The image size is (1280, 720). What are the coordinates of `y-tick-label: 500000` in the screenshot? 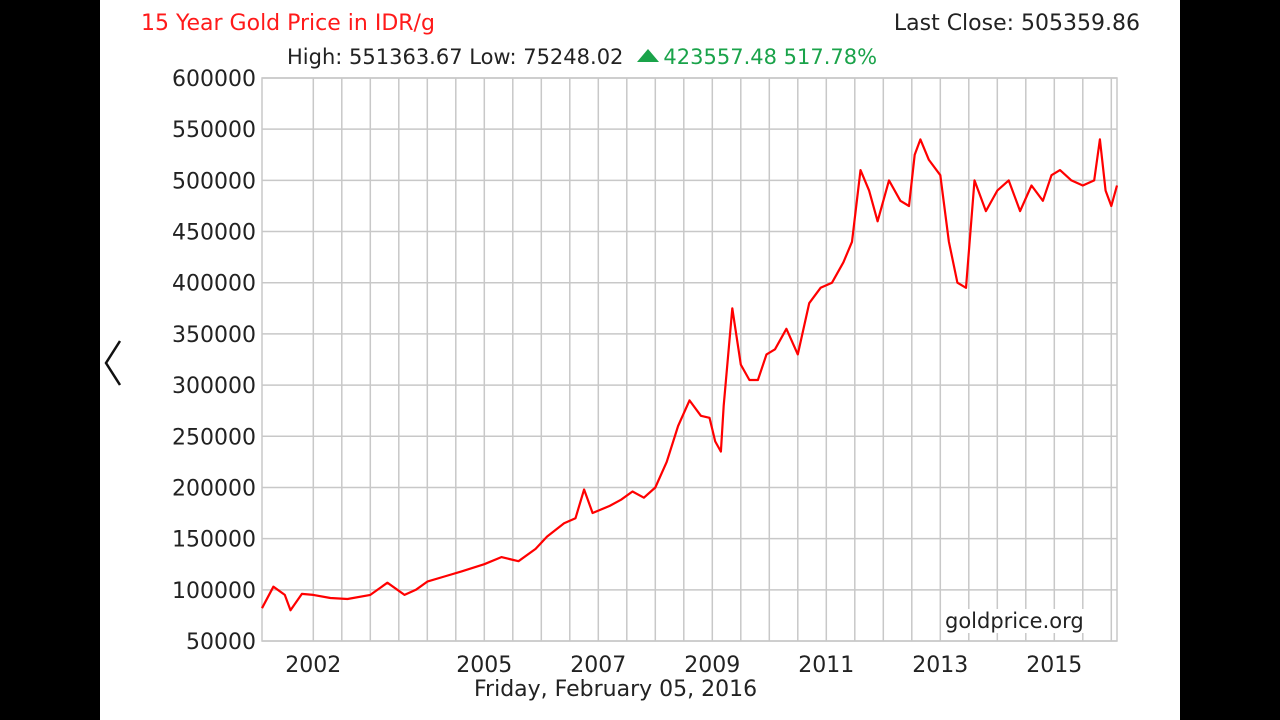 It's located at (214, 181).